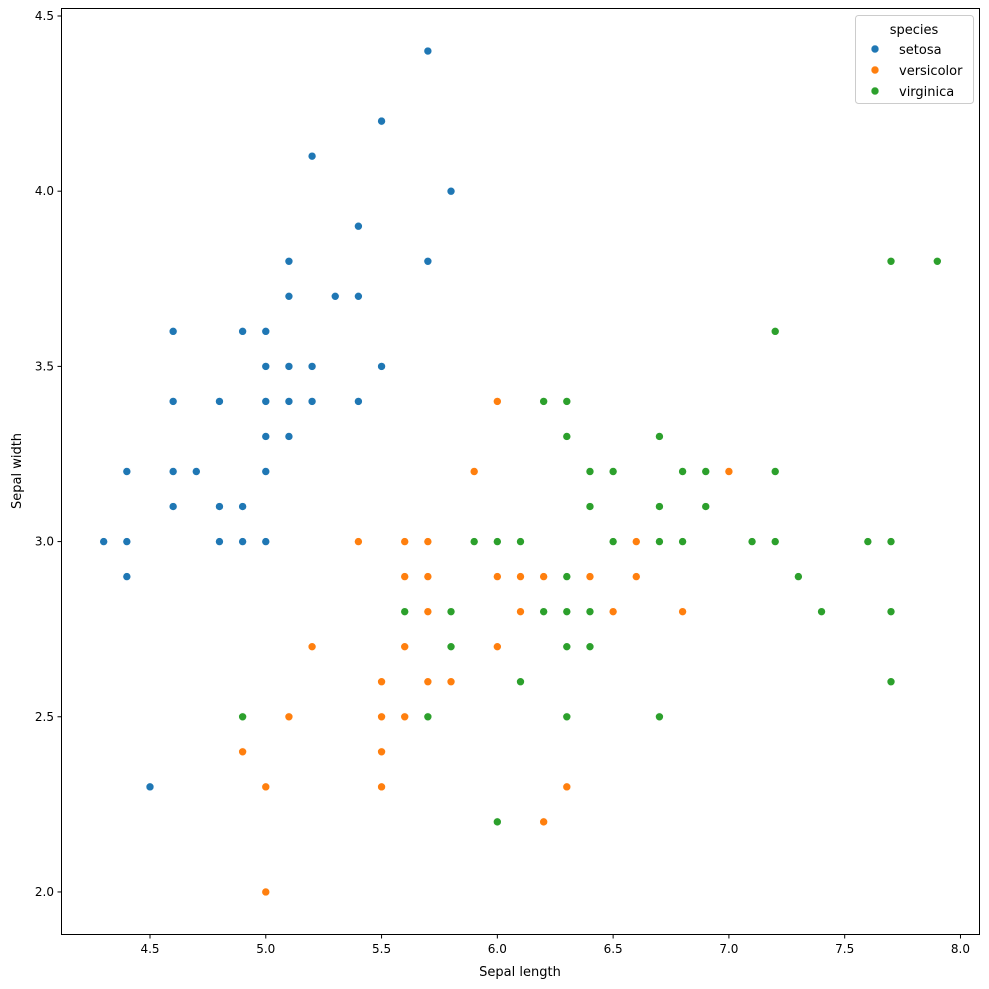 The width and height of the screenshot is (989, 989). Describe the element at coordinates (44, 16) in the screenshot. I see `y-tick-label: 4.5` at that location.